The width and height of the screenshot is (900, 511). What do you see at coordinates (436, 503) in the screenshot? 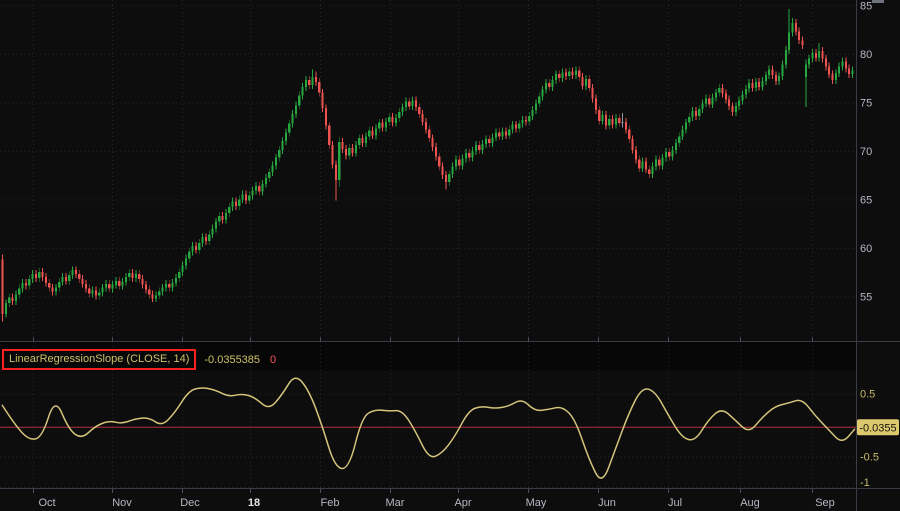
I see `time-axis-labels: Oct Nov Dec 18 Feb Mar Apr May Jun Jul Aug Sep` at bounding box center [436, 503].